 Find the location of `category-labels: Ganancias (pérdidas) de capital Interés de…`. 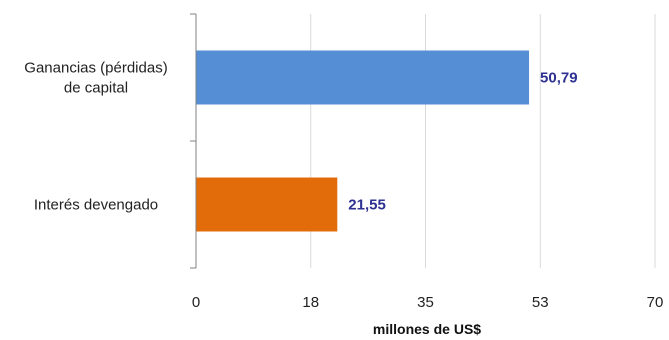

category-labels: Ganancias (pérdidas) de capital Interés de… is located at coordinates (95, 137).